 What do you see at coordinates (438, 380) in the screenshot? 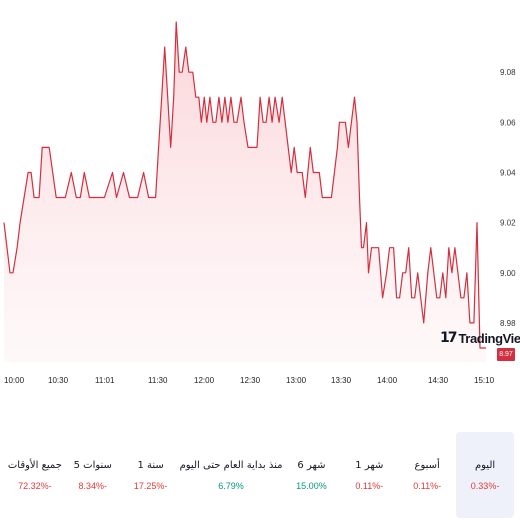
I see `x-tick-label: 14:30` at bounding box center [438, 380].